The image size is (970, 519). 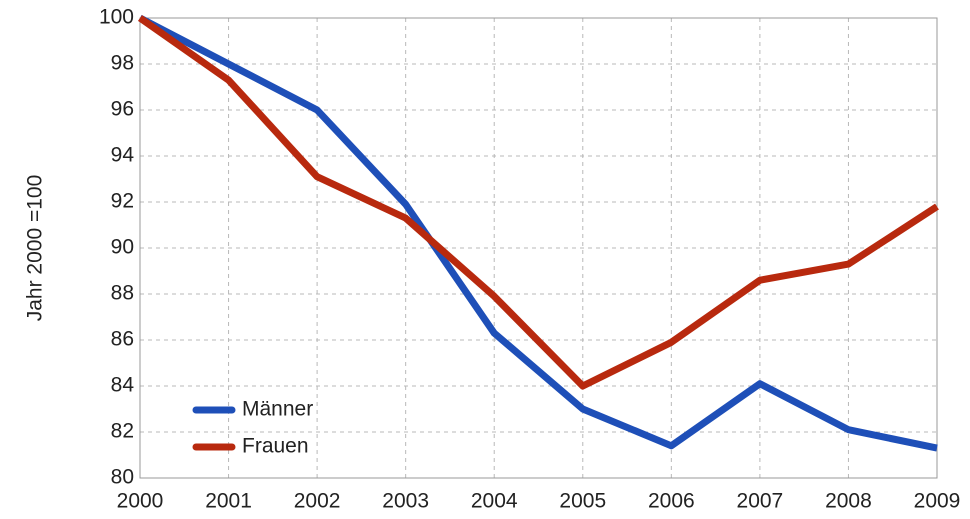 I want to click on y-tick-label: 80, so click(x=122, y=477).